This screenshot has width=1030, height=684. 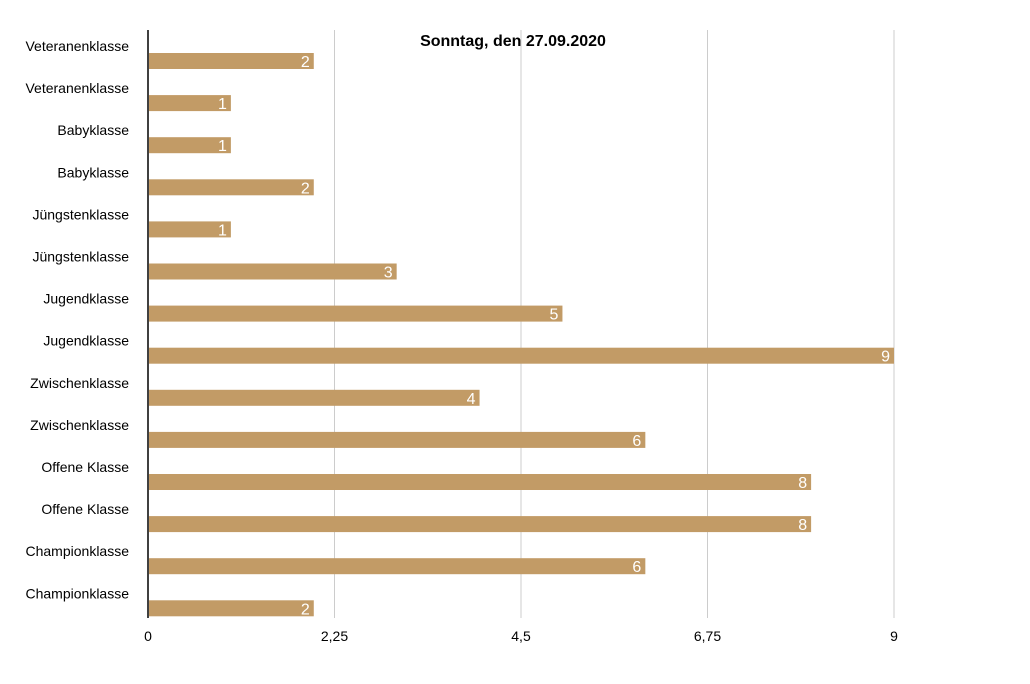 I want to click on x-tick-labels: 0 2,25 4,5 6,75 9, so click(x=521, y=636).